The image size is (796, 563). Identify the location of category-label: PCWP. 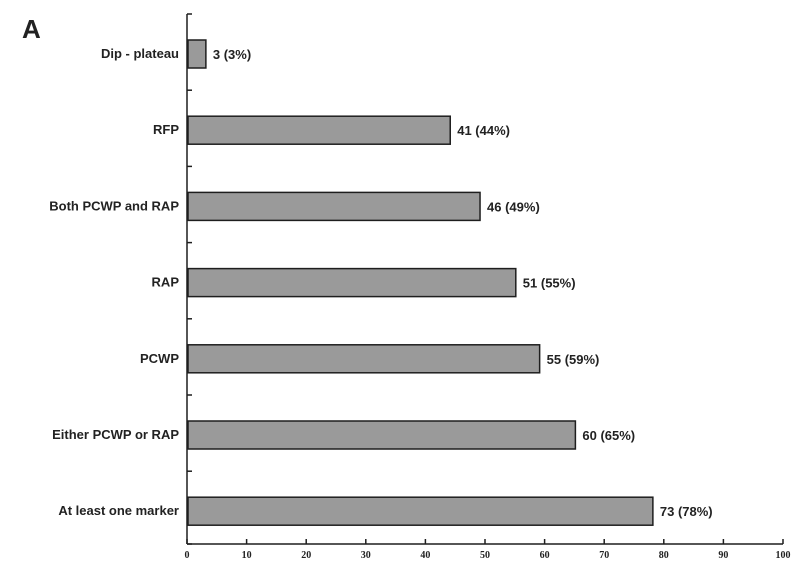
(159, 358).